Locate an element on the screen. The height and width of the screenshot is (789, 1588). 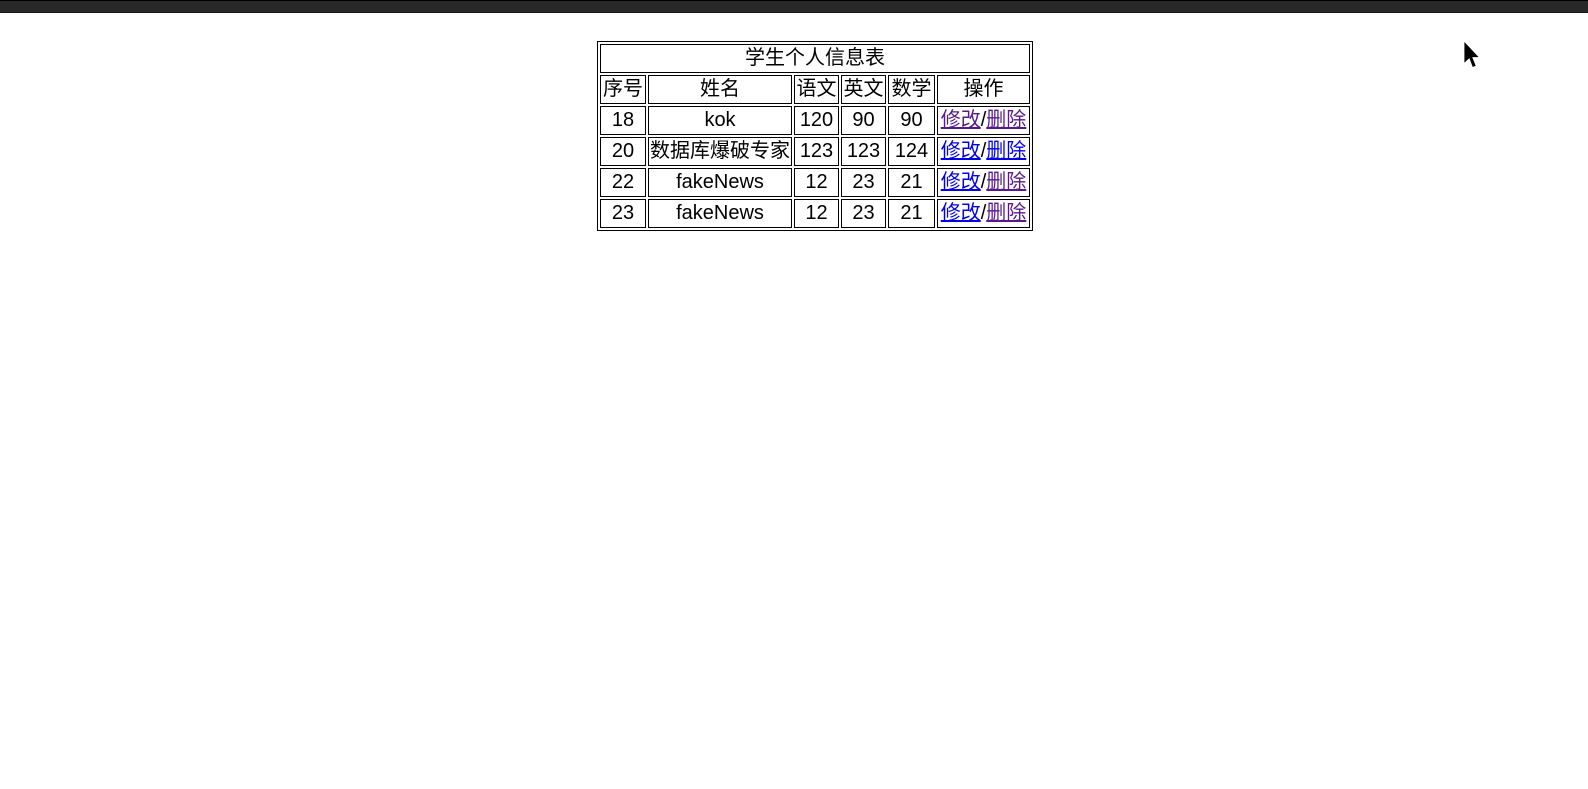
cell-id: 23 is located at coordinates (623, 213).